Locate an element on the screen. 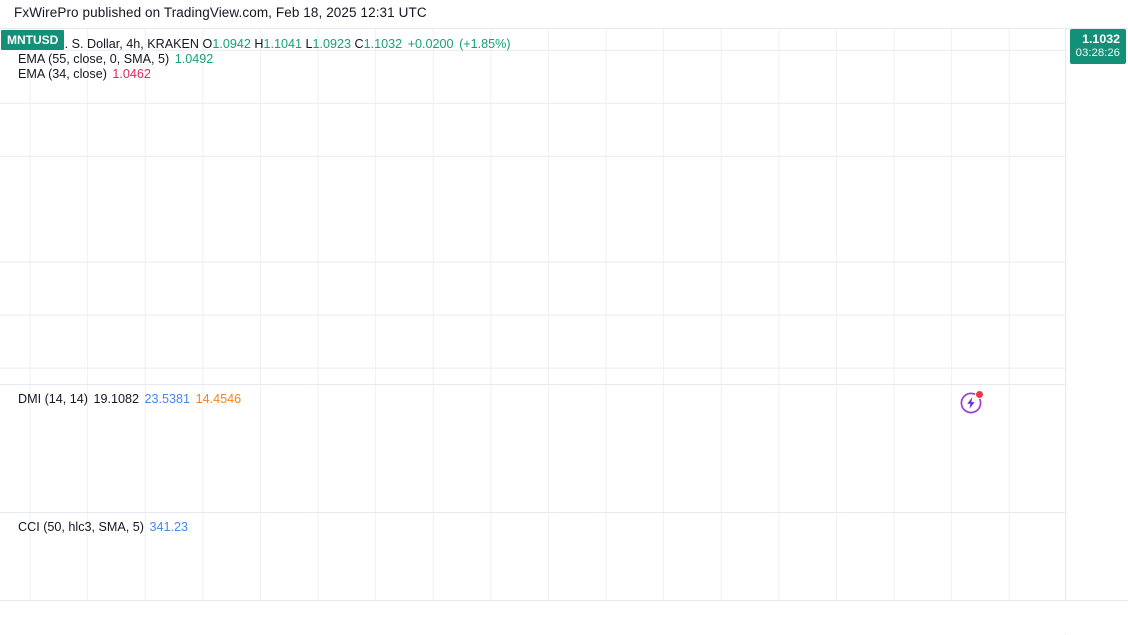  cci-title: CCI (50, hlc3, SMA, 5) is located at coordinates (81, 527).